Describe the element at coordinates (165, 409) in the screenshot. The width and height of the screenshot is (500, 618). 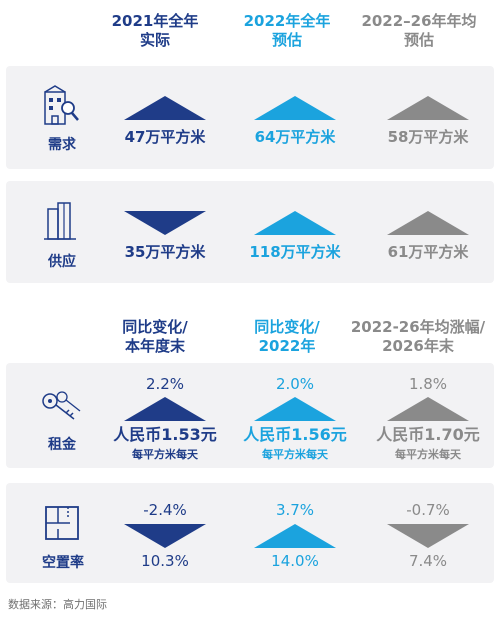
I see `rent-2021-up-triangle` at that location.